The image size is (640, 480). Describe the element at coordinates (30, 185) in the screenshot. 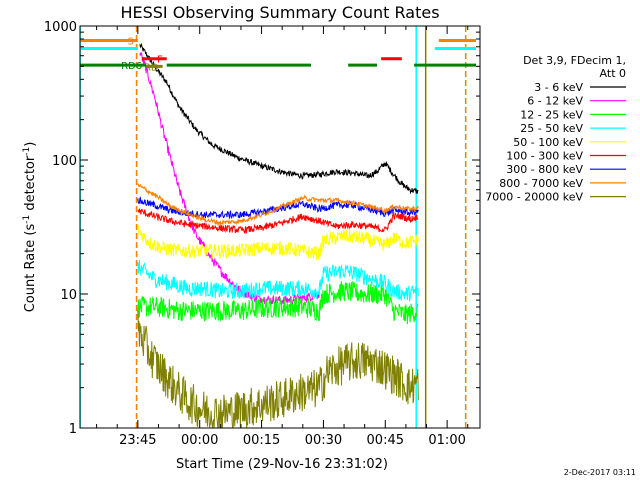

I see `y-axis-title-mid: detector` at that location.